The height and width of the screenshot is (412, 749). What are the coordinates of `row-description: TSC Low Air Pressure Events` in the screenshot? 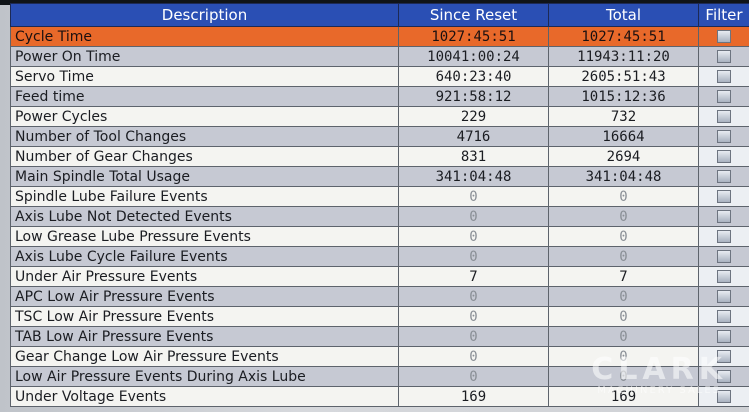 It's located at (204, 316).